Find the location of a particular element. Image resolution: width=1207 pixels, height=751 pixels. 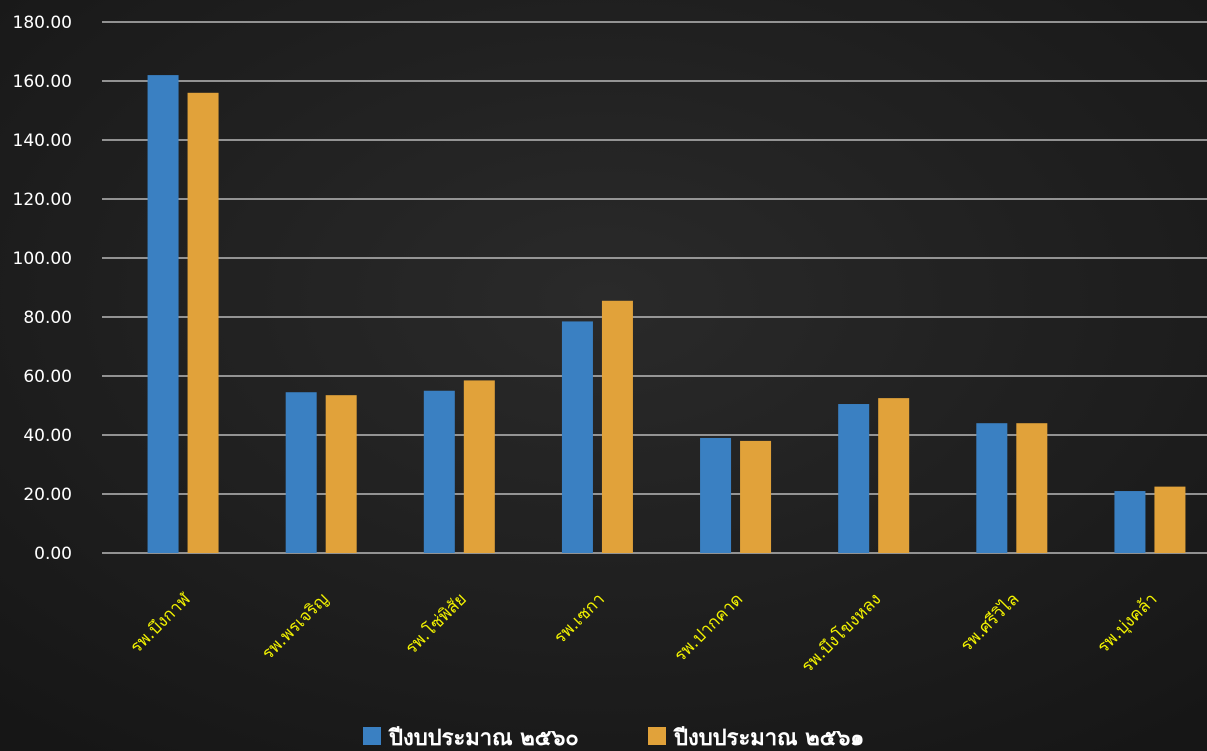

y-tick-label: 140.00 is located at coordinates (42, 141).